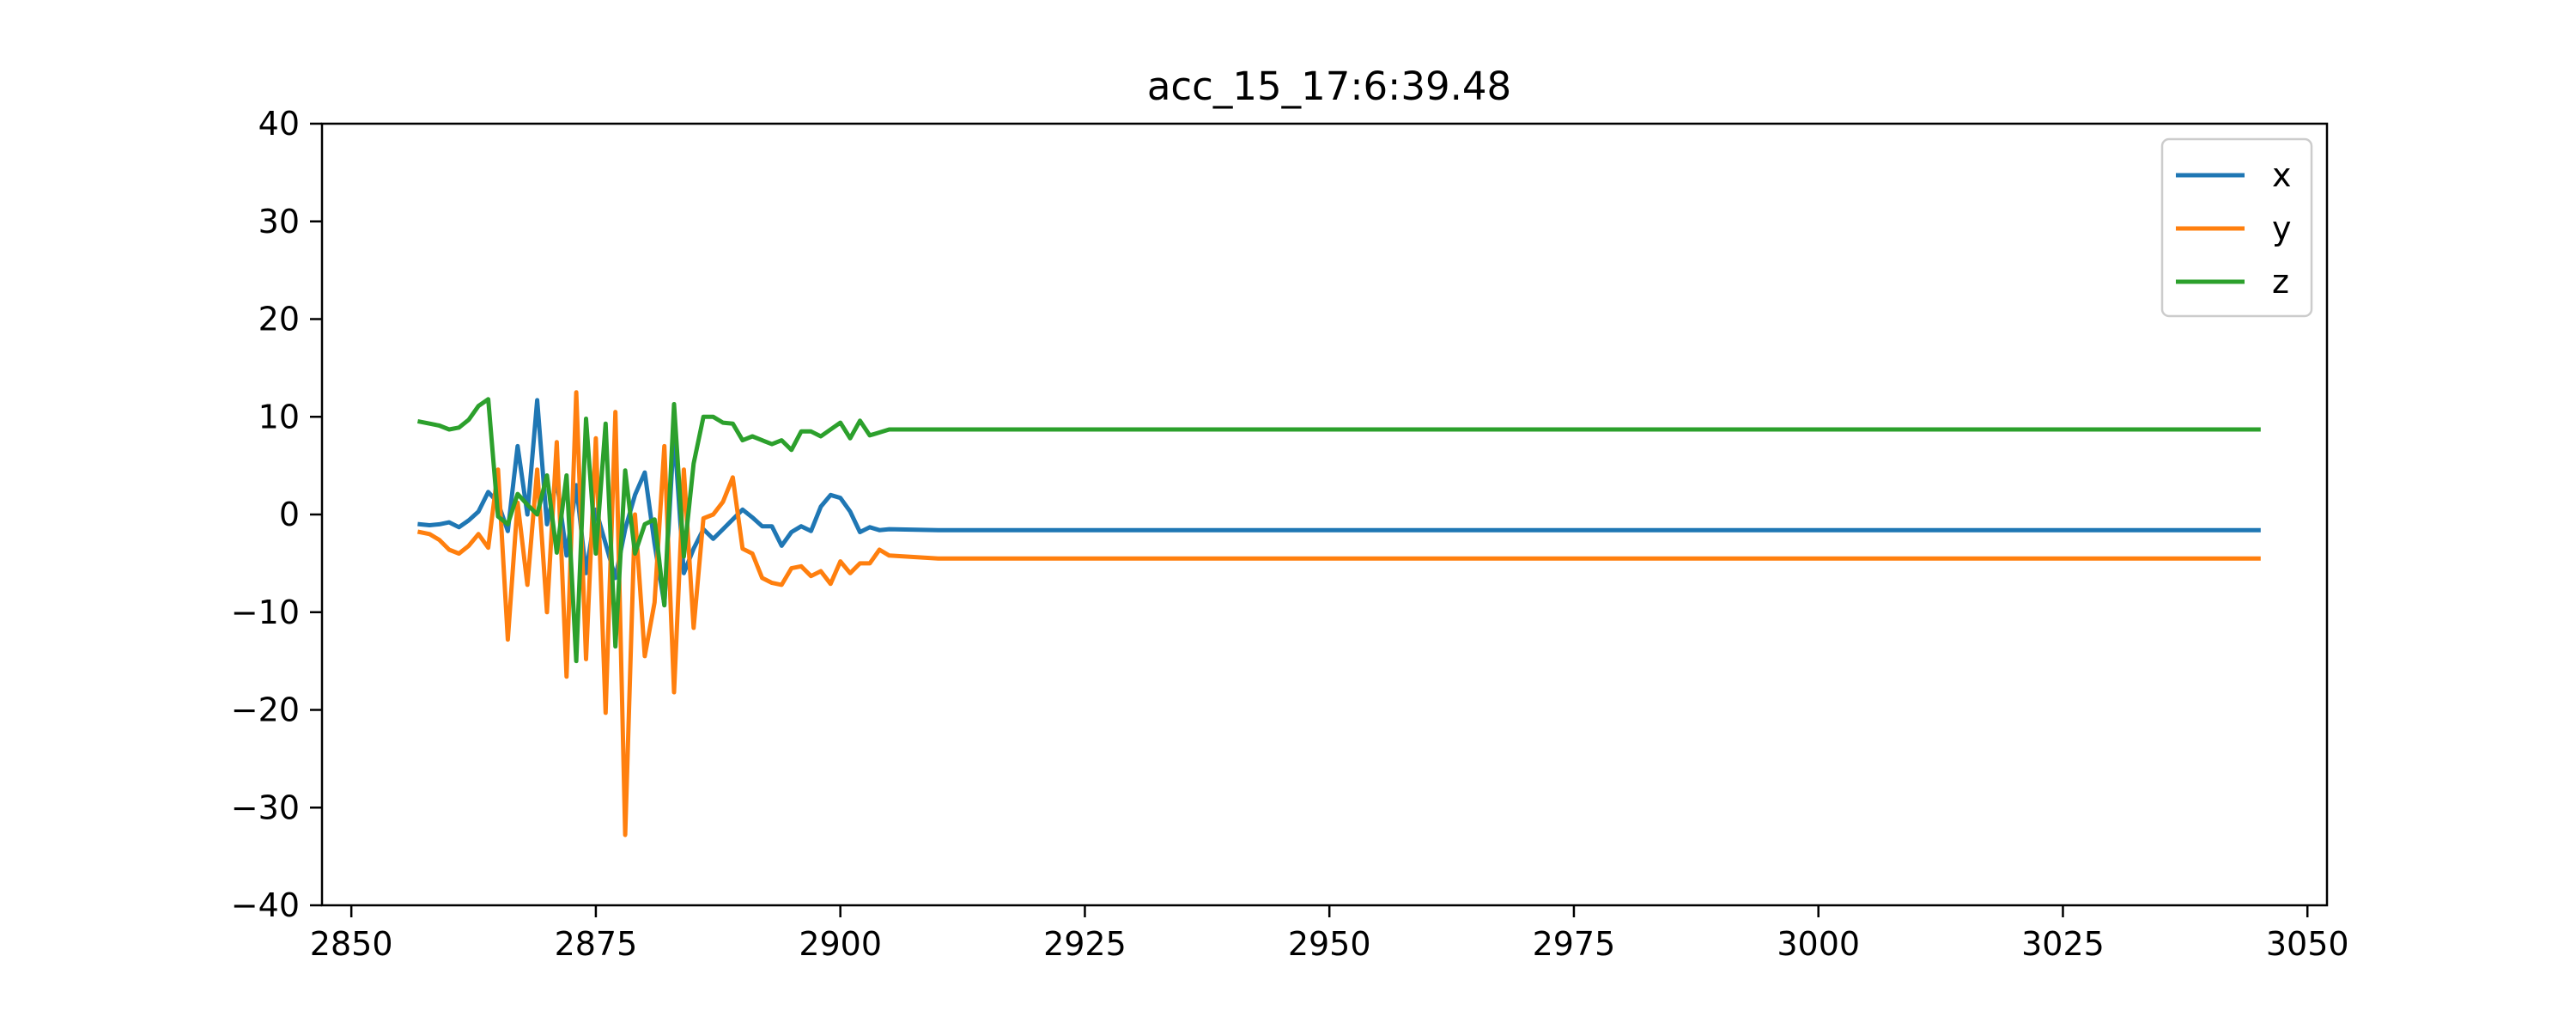  Describe the element at coordinates (1819, 944) in the screenshot. I see `x-tick-label: 3000` at that location.